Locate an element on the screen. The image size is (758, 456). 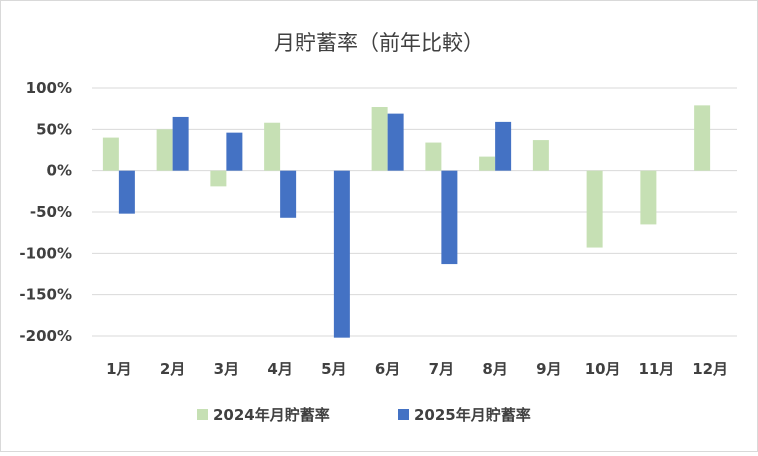
y-axis-ticks: 100% 50% 0% -50% -100% -150% -200% is located at coordinates (45, 212).